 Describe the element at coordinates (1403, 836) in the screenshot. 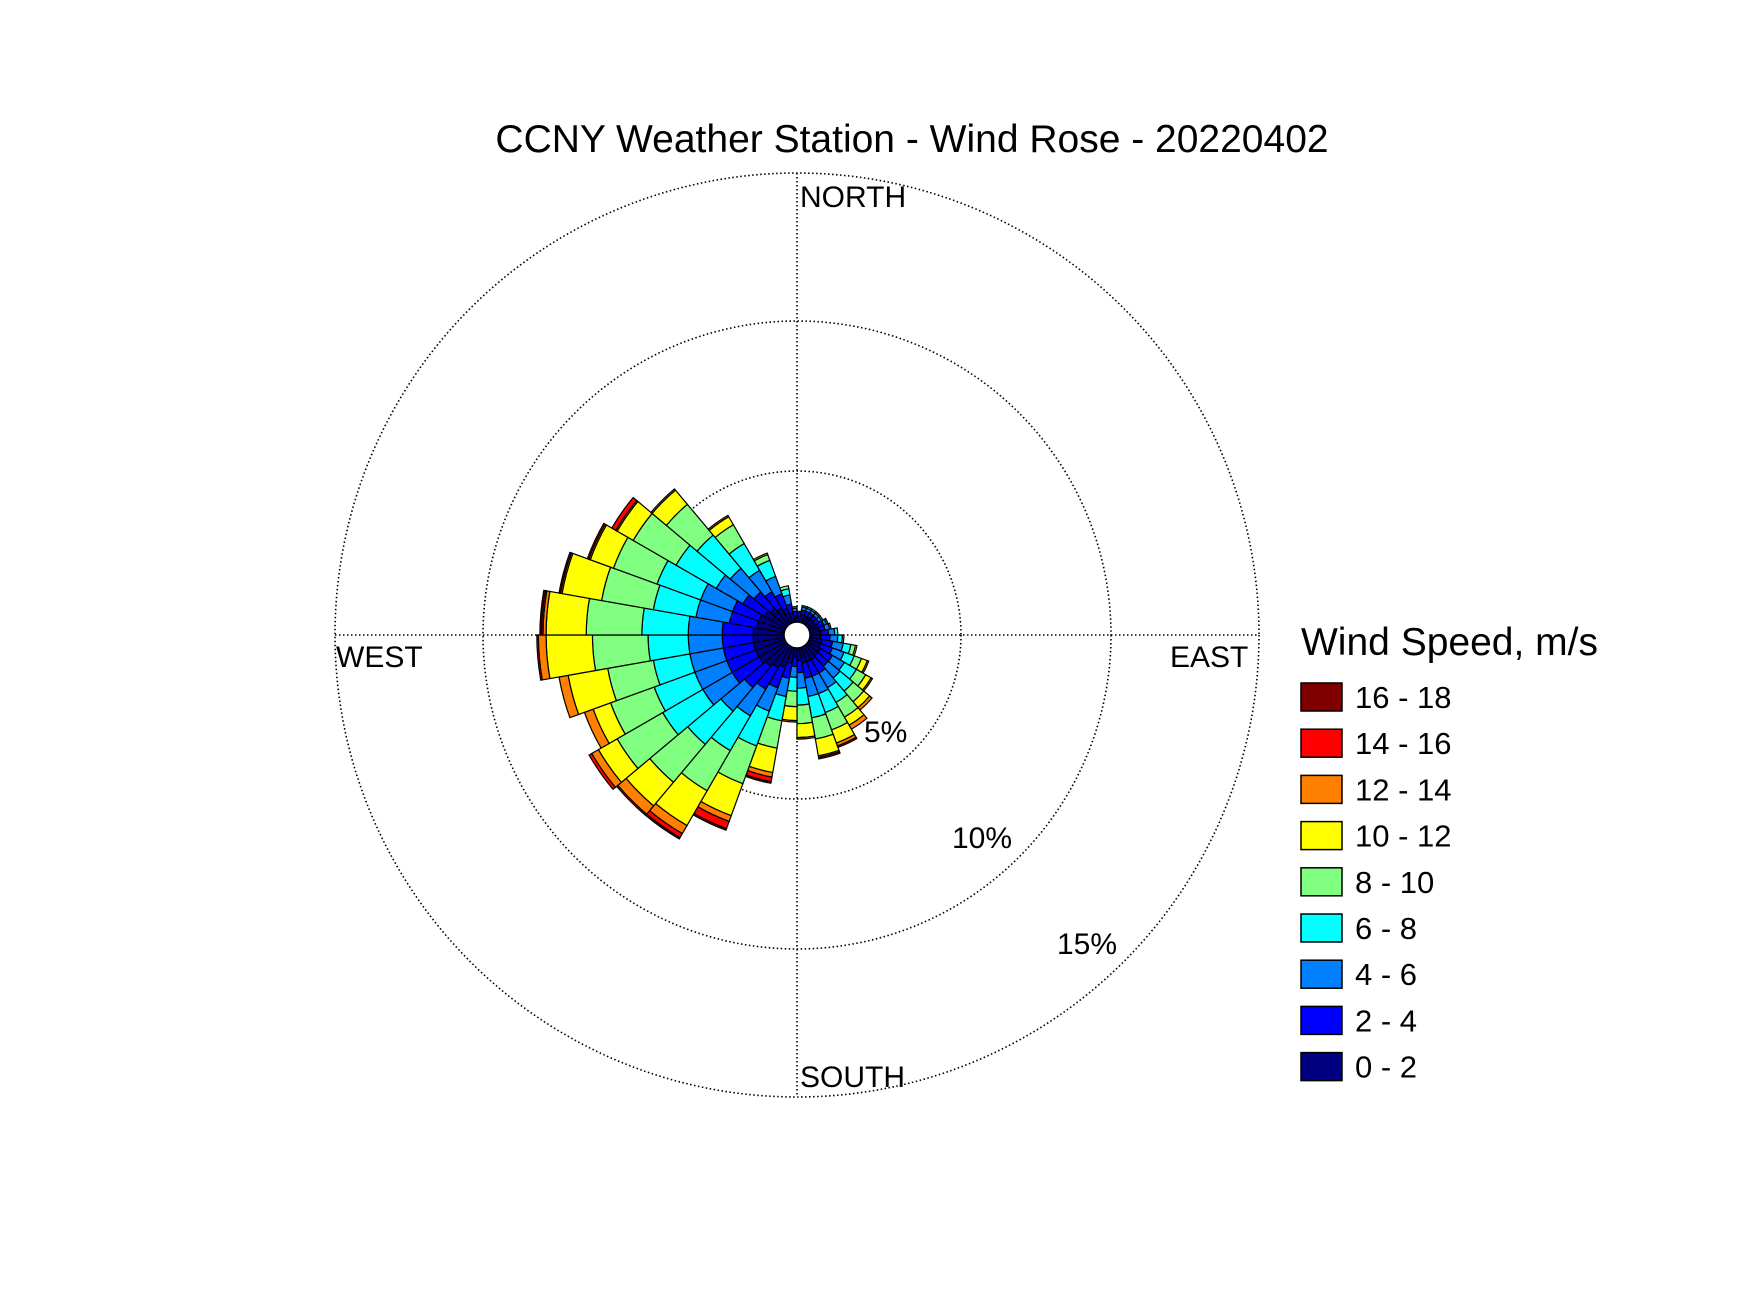

I see `legend-label-3: 10 - 12` at that location.